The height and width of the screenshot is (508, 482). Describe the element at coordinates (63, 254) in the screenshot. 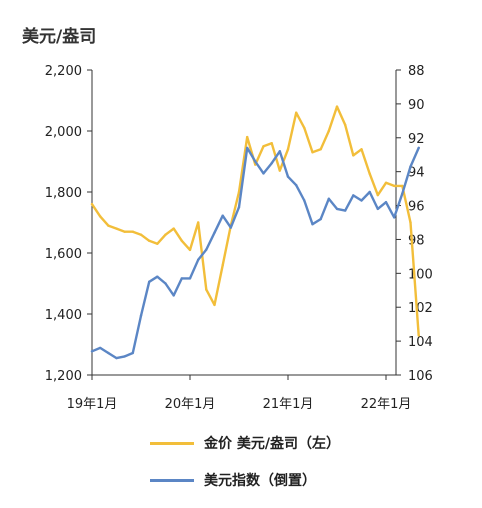

I see `left-tick-label: 1,600` at that location.